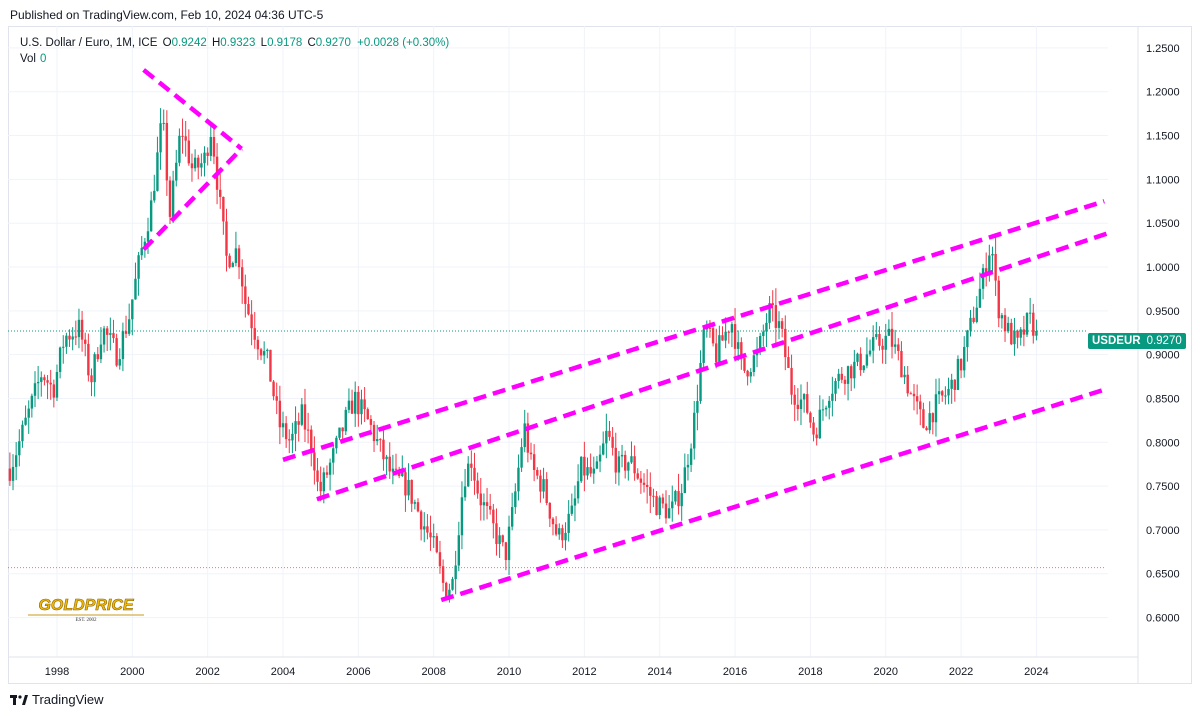  Describe the element at coordinates (192, 109) in the screenshot. I see `trendline-triangle-upper` at that location.